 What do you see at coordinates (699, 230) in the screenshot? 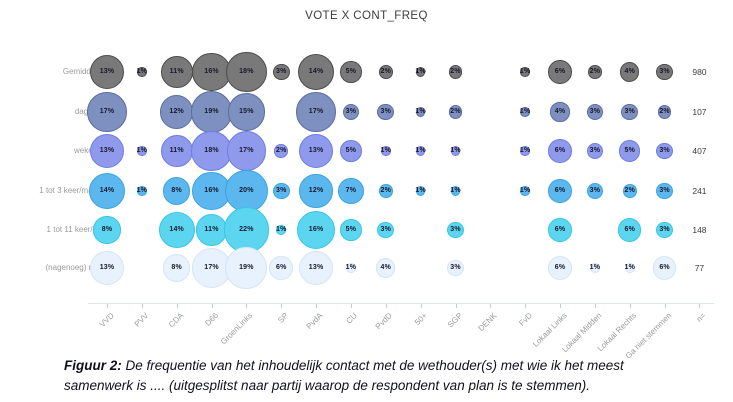
I see `n-value: 148` at bounding box center [699, 230].